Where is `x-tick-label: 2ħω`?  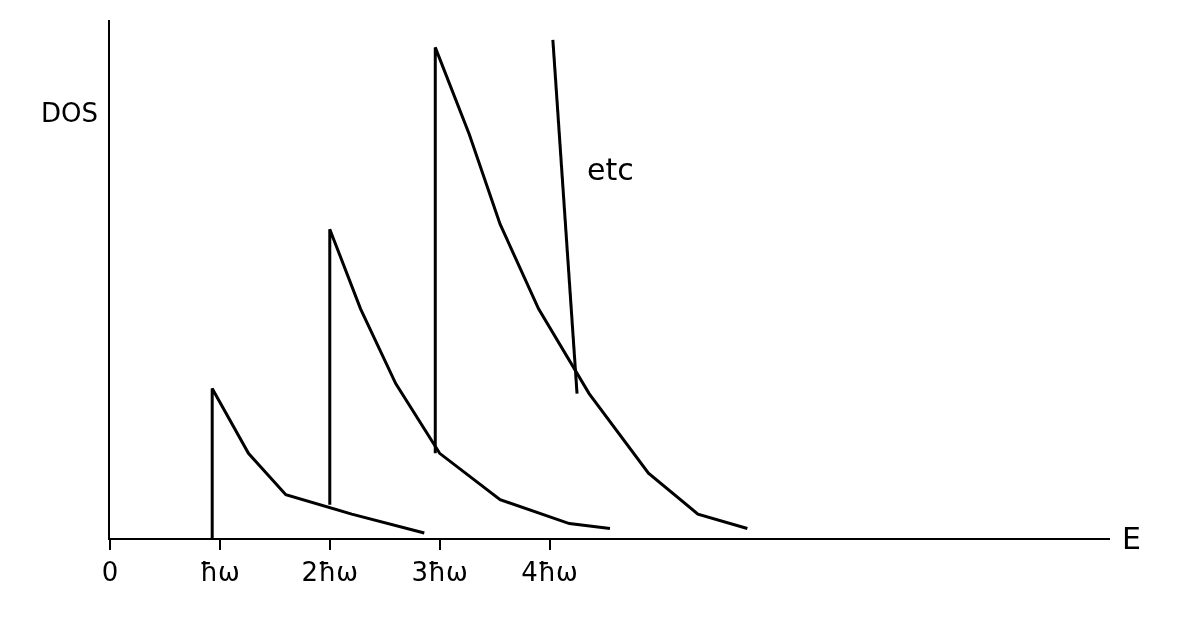 x-tick-label: 2ħω is located at coordinates (329, 572).